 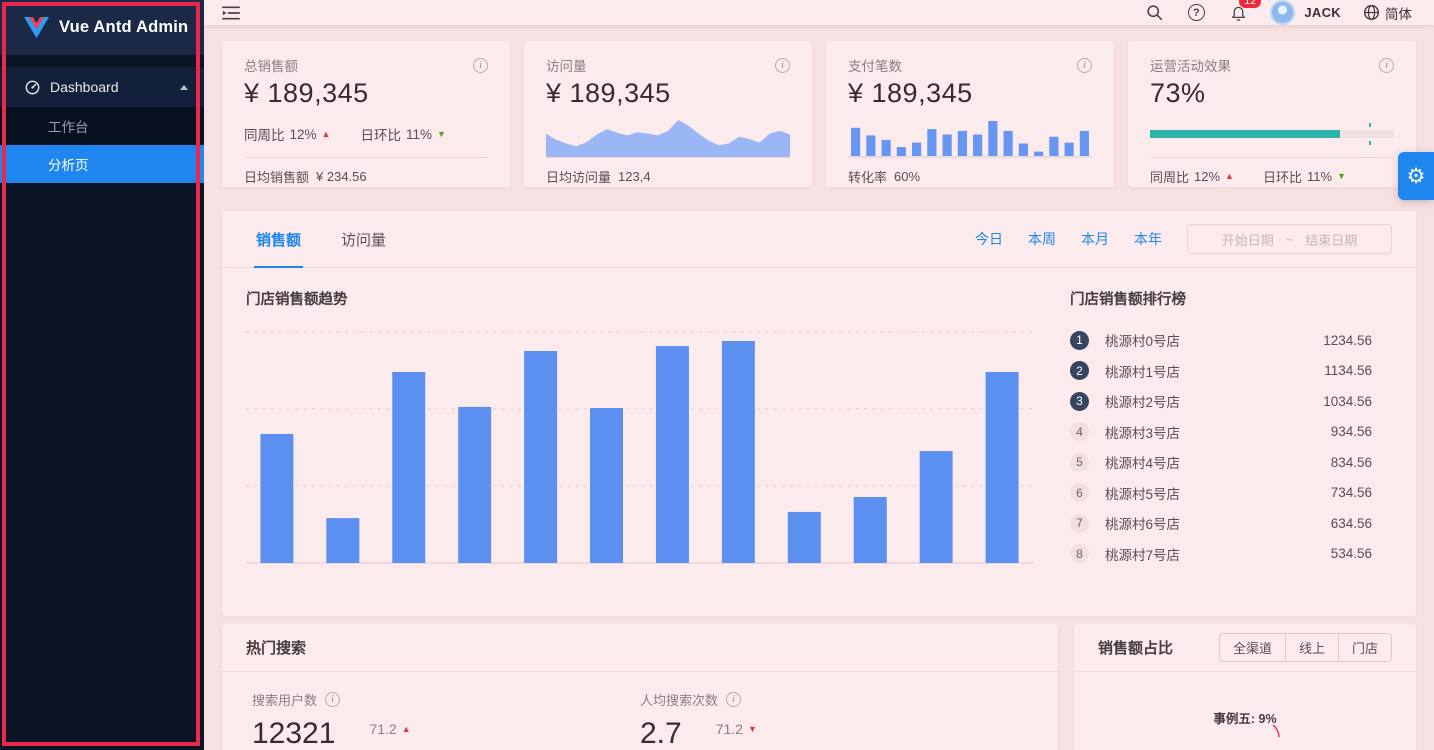 I want to click on date-range-picker: 开始日期 ~ 结束日期, so click(x=1289, y=239).